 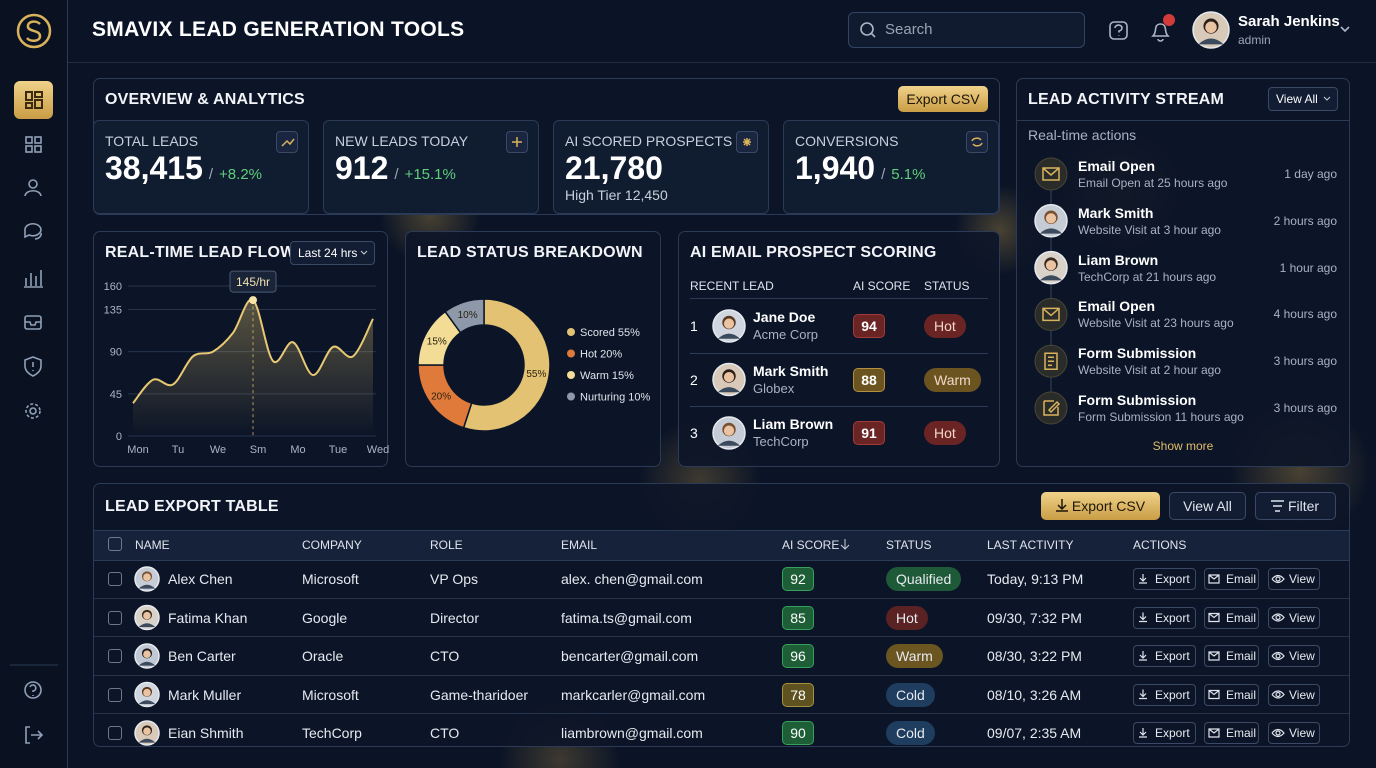 What do you see at coordinates (1149, 370) in the screenshot?
I see `activity-detail: Website Visit at 2 hour ago` at bounding box center [1149, 370].